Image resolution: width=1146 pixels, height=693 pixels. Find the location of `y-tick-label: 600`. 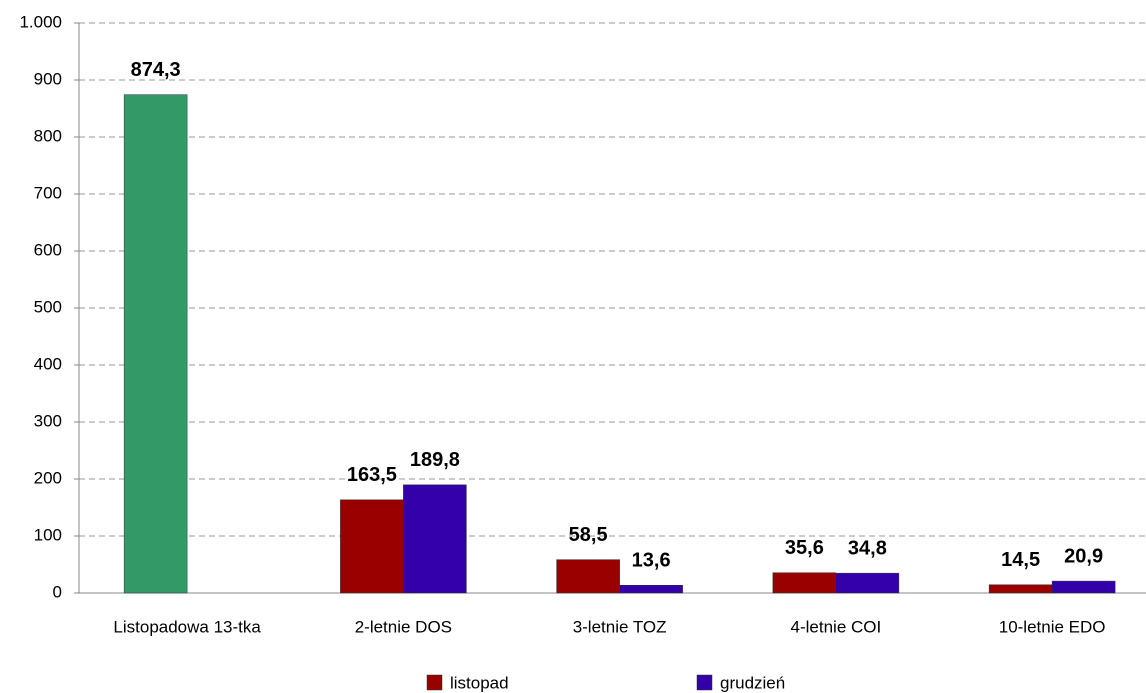

y-tick-label: 600 is located at coordinates (48, 249).